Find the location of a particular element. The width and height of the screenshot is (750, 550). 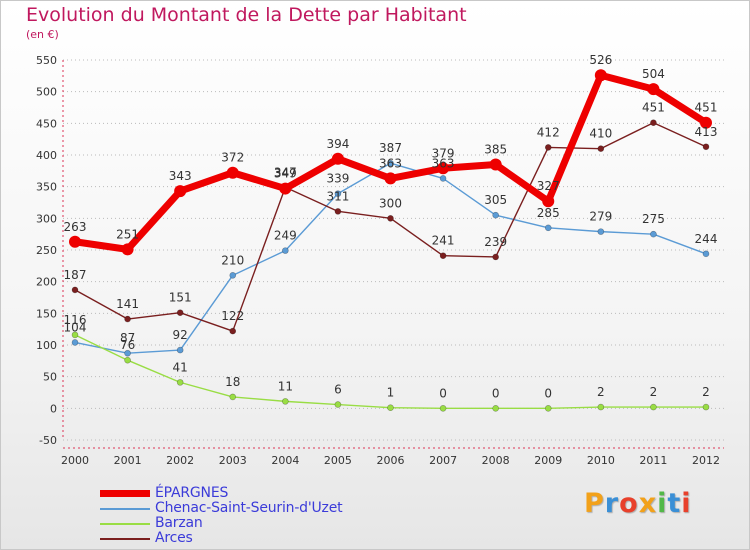

data-label: 349 is located at coordinates (285, 174).